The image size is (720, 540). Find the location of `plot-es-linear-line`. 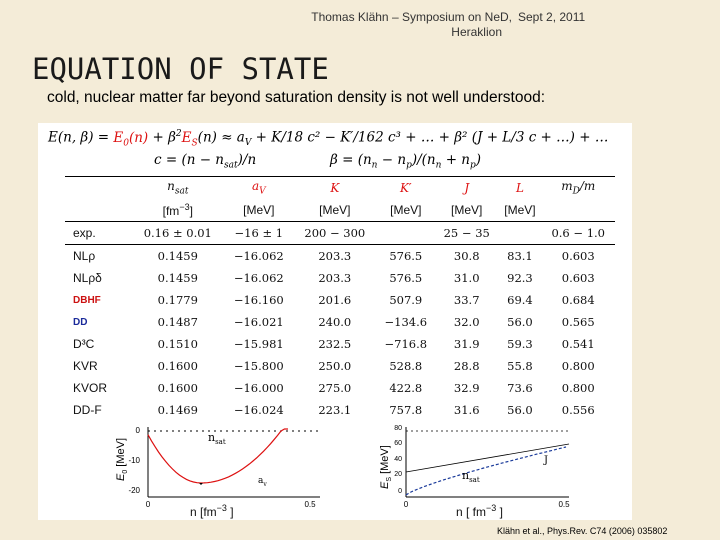

plot-es-linear-line is located at coordinates (487, 458).